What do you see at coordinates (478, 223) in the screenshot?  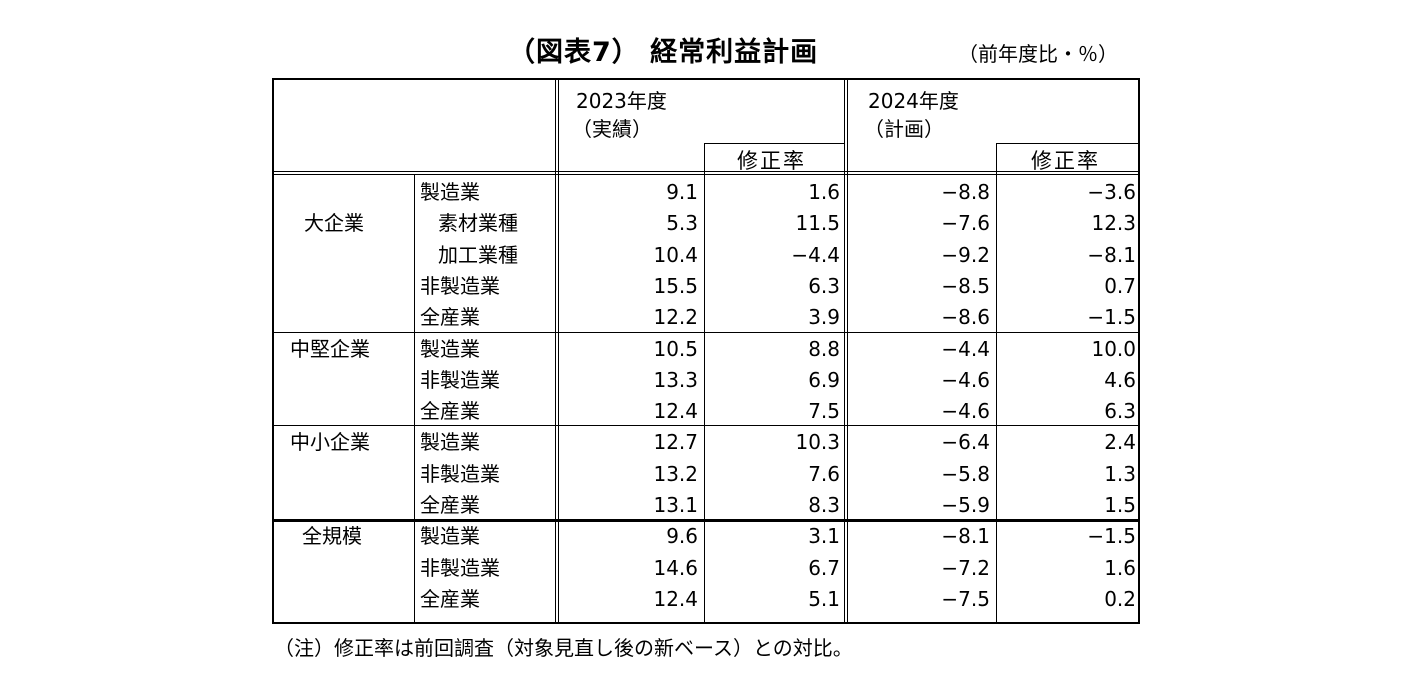 I see `industry-label: 素材業種` at bounding box center [478, 223].